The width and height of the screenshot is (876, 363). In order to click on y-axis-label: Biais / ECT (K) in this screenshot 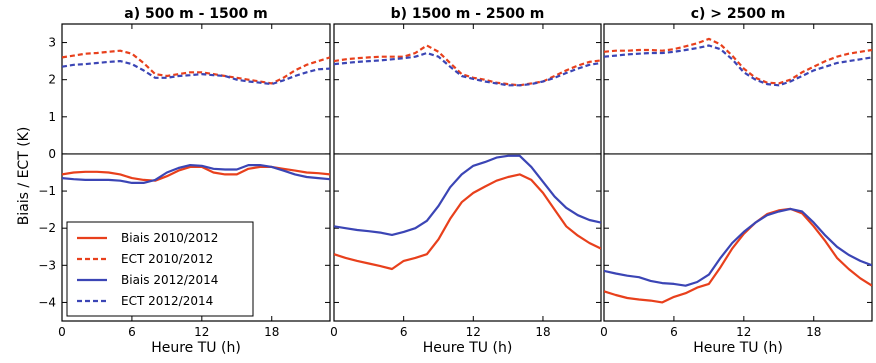, I will do `click(24, 176)`.